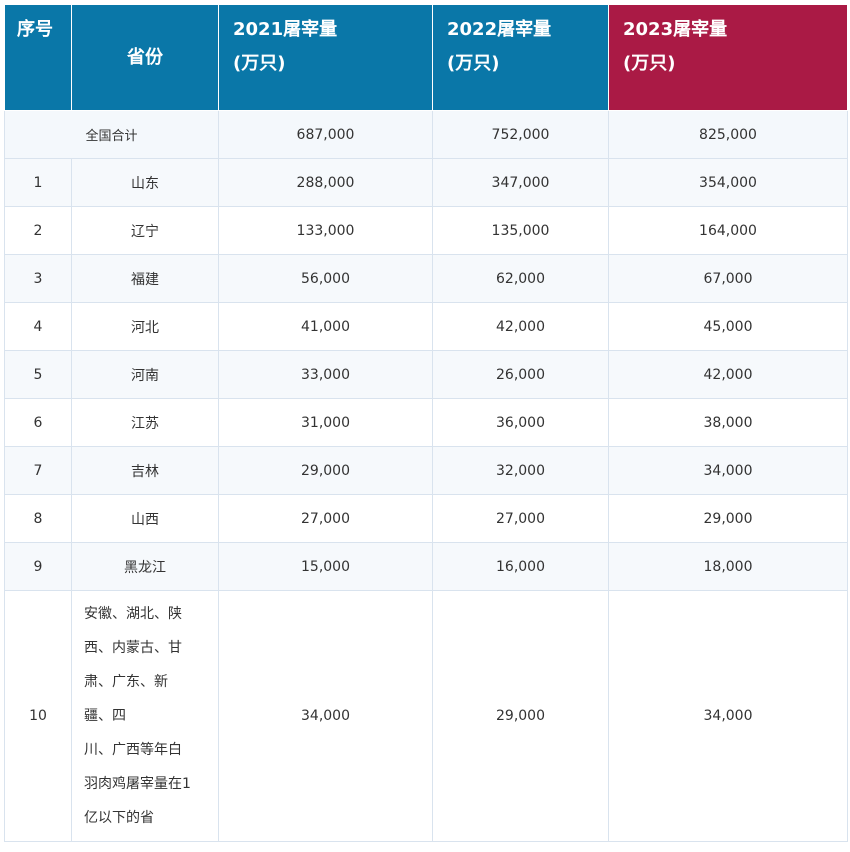  I want to click on province-line: 疆、四, so click(105, 716).